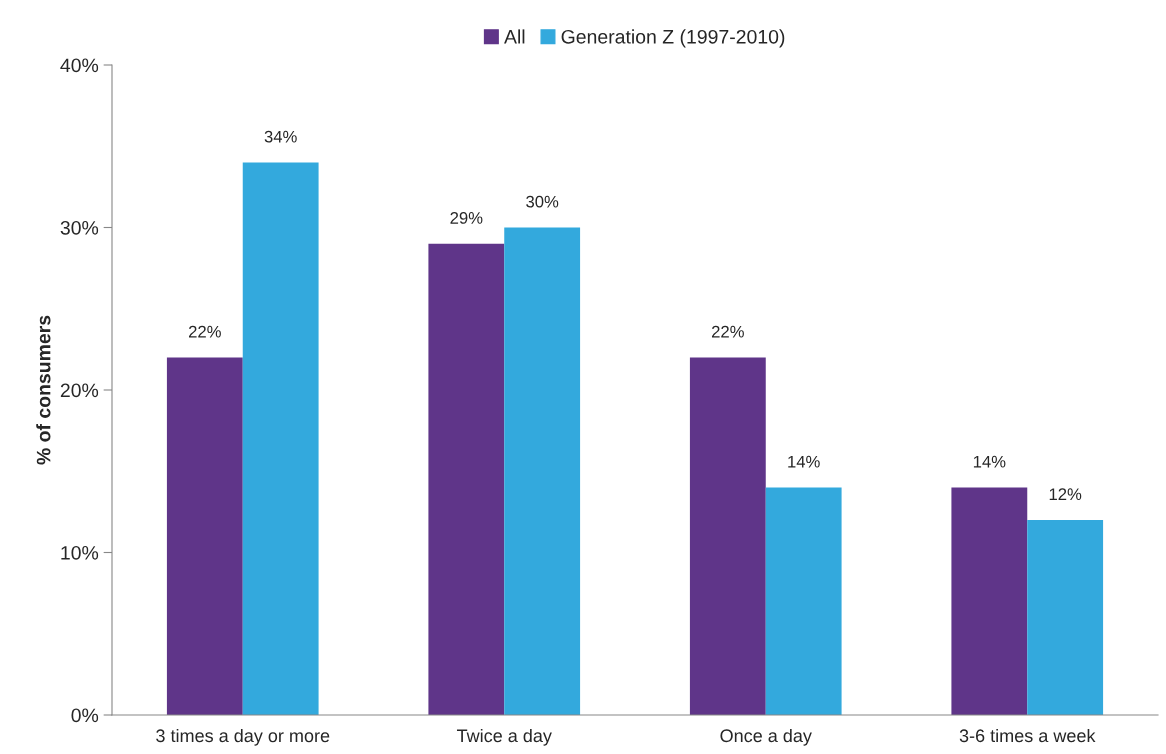 The width and height of the screenshot is (1166, 754). What do you see at coordinates (673, 38) in the screenshot?
I see `legend-label: Generation Z (1997-2010)` at bounding box center [673, 38].